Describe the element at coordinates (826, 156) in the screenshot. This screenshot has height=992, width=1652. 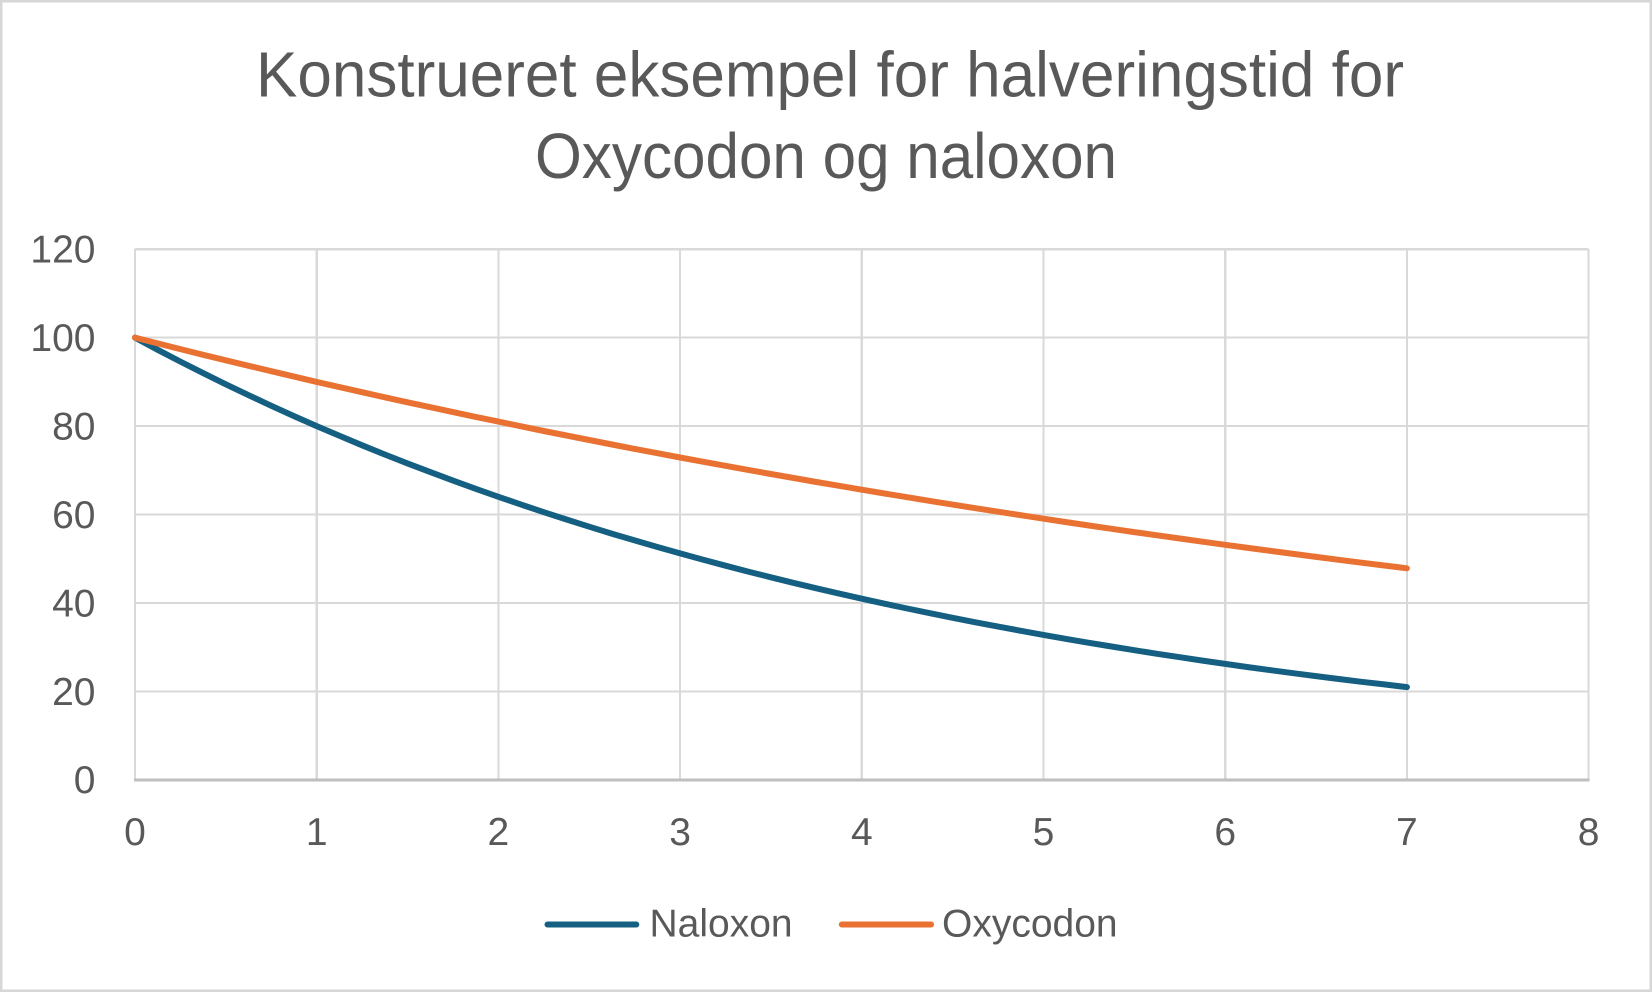
I see `svg-text: Oxycodon og naloxon` at that location.